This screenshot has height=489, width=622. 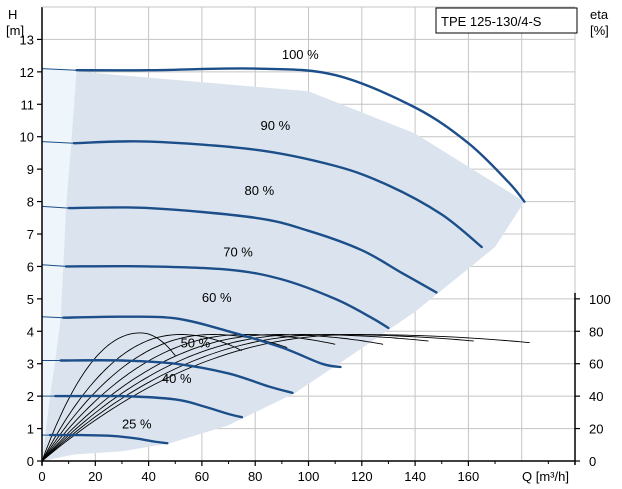 I want to click on performance-curve-80pct, so click(x=252, y=250).